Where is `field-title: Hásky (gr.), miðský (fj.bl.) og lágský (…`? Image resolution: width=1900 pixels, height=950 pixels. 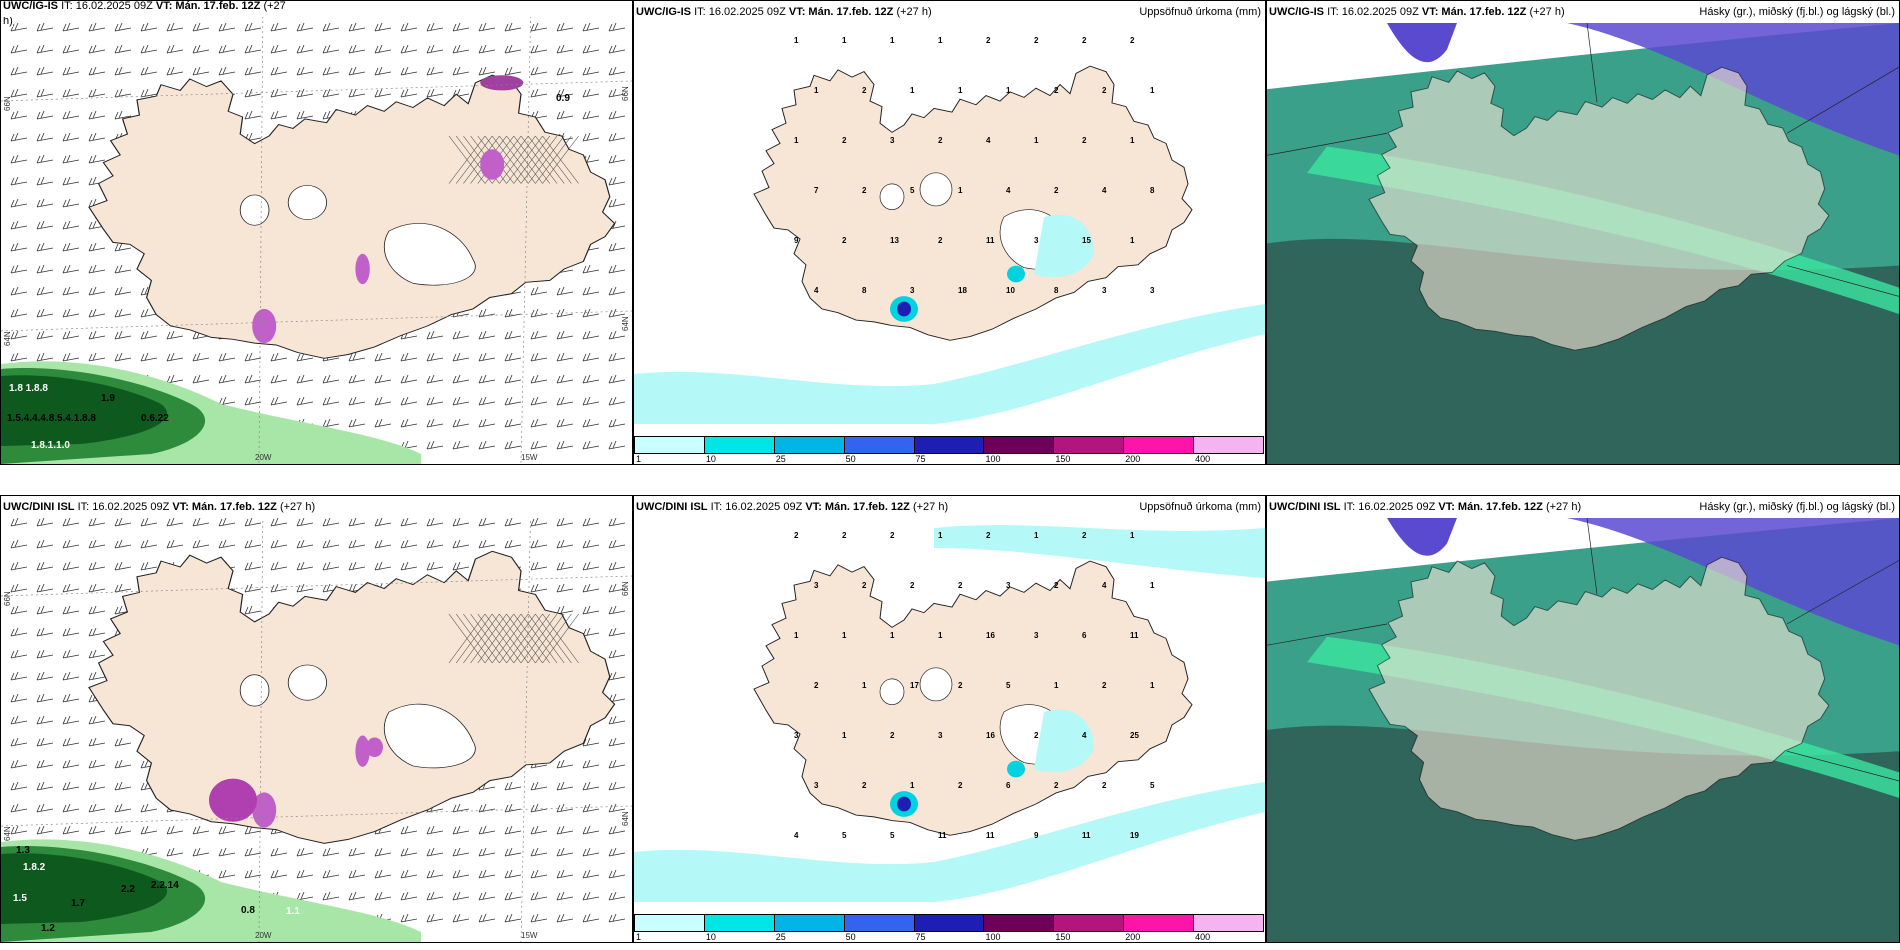
field-title: Hásky (gr.), miðský (fj.bl.) og lágský (… is located at coordinates (1797, 507).